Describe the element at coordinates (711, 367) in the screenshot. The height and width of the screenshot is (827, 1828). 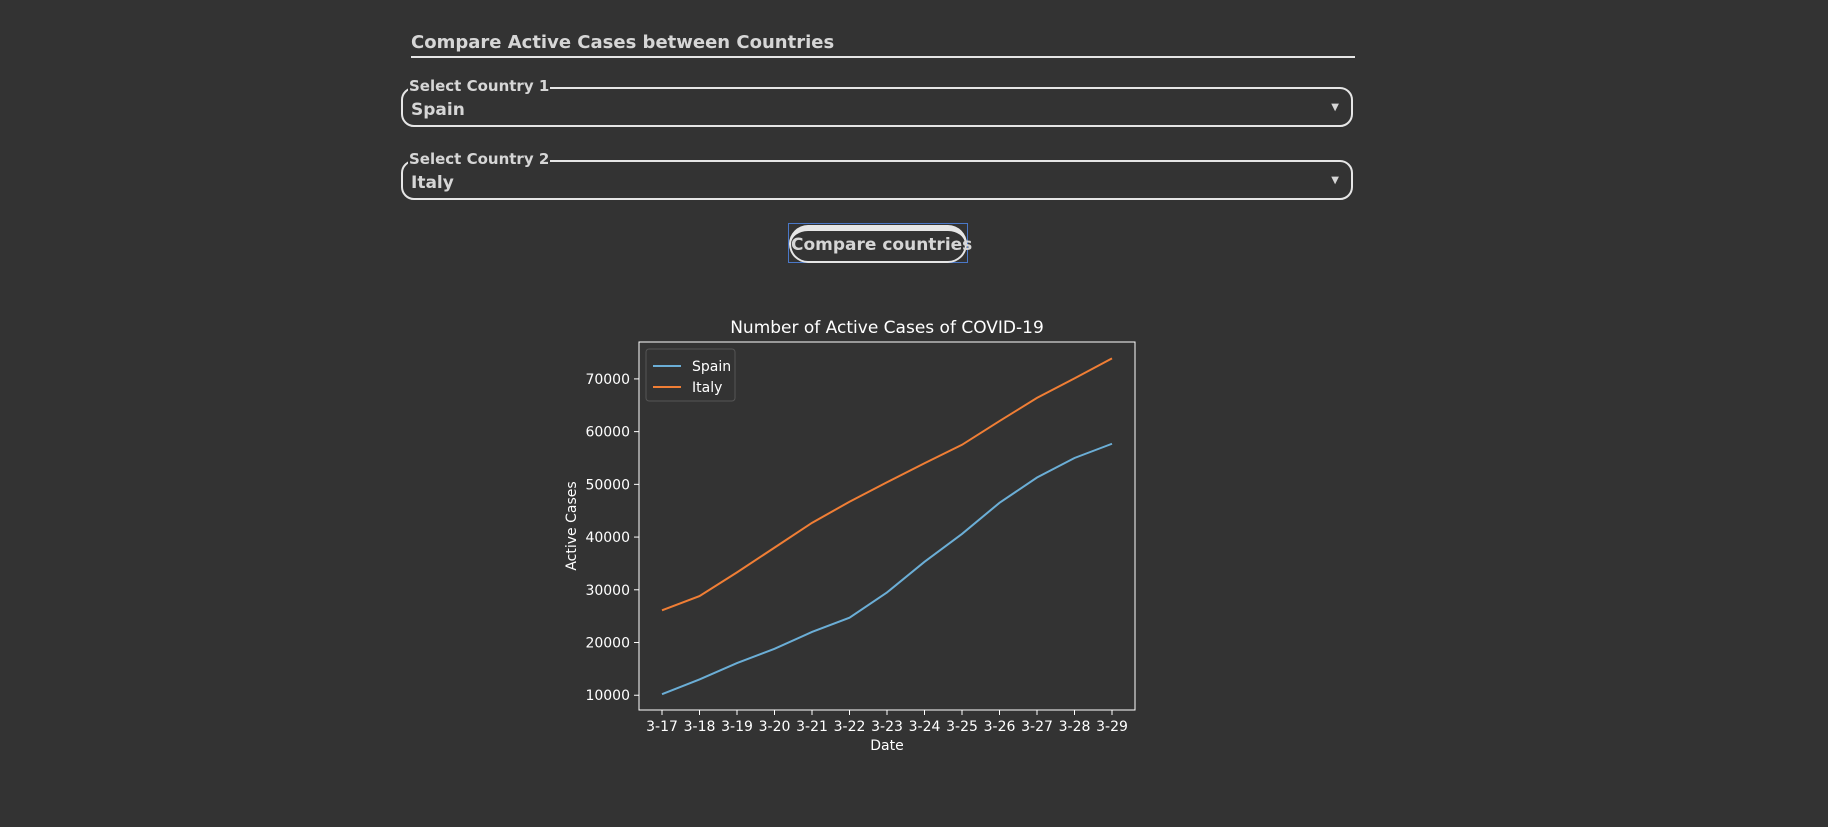
I see `legend-label-spain: Spain` at that location.